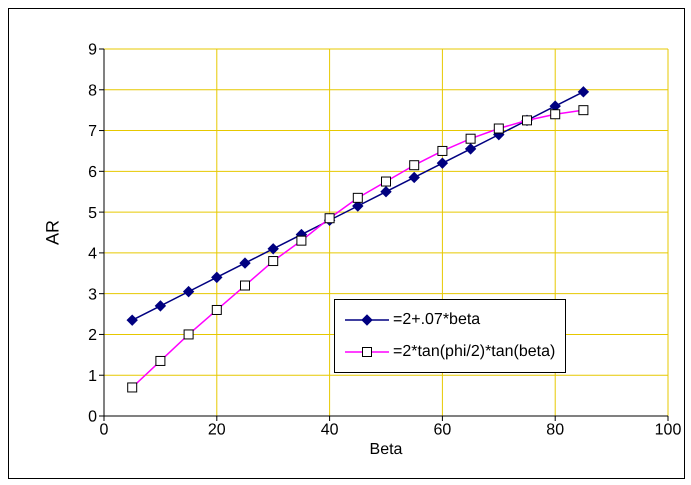  I want to click on y-tick-label: 7, so click(93, 131).